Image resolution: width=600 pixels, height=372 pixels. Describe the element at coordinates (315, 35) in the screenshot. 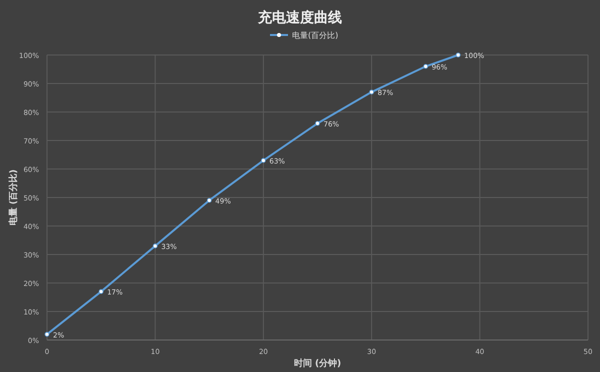

I see `legend-label: 电量(百分比)` at that location.